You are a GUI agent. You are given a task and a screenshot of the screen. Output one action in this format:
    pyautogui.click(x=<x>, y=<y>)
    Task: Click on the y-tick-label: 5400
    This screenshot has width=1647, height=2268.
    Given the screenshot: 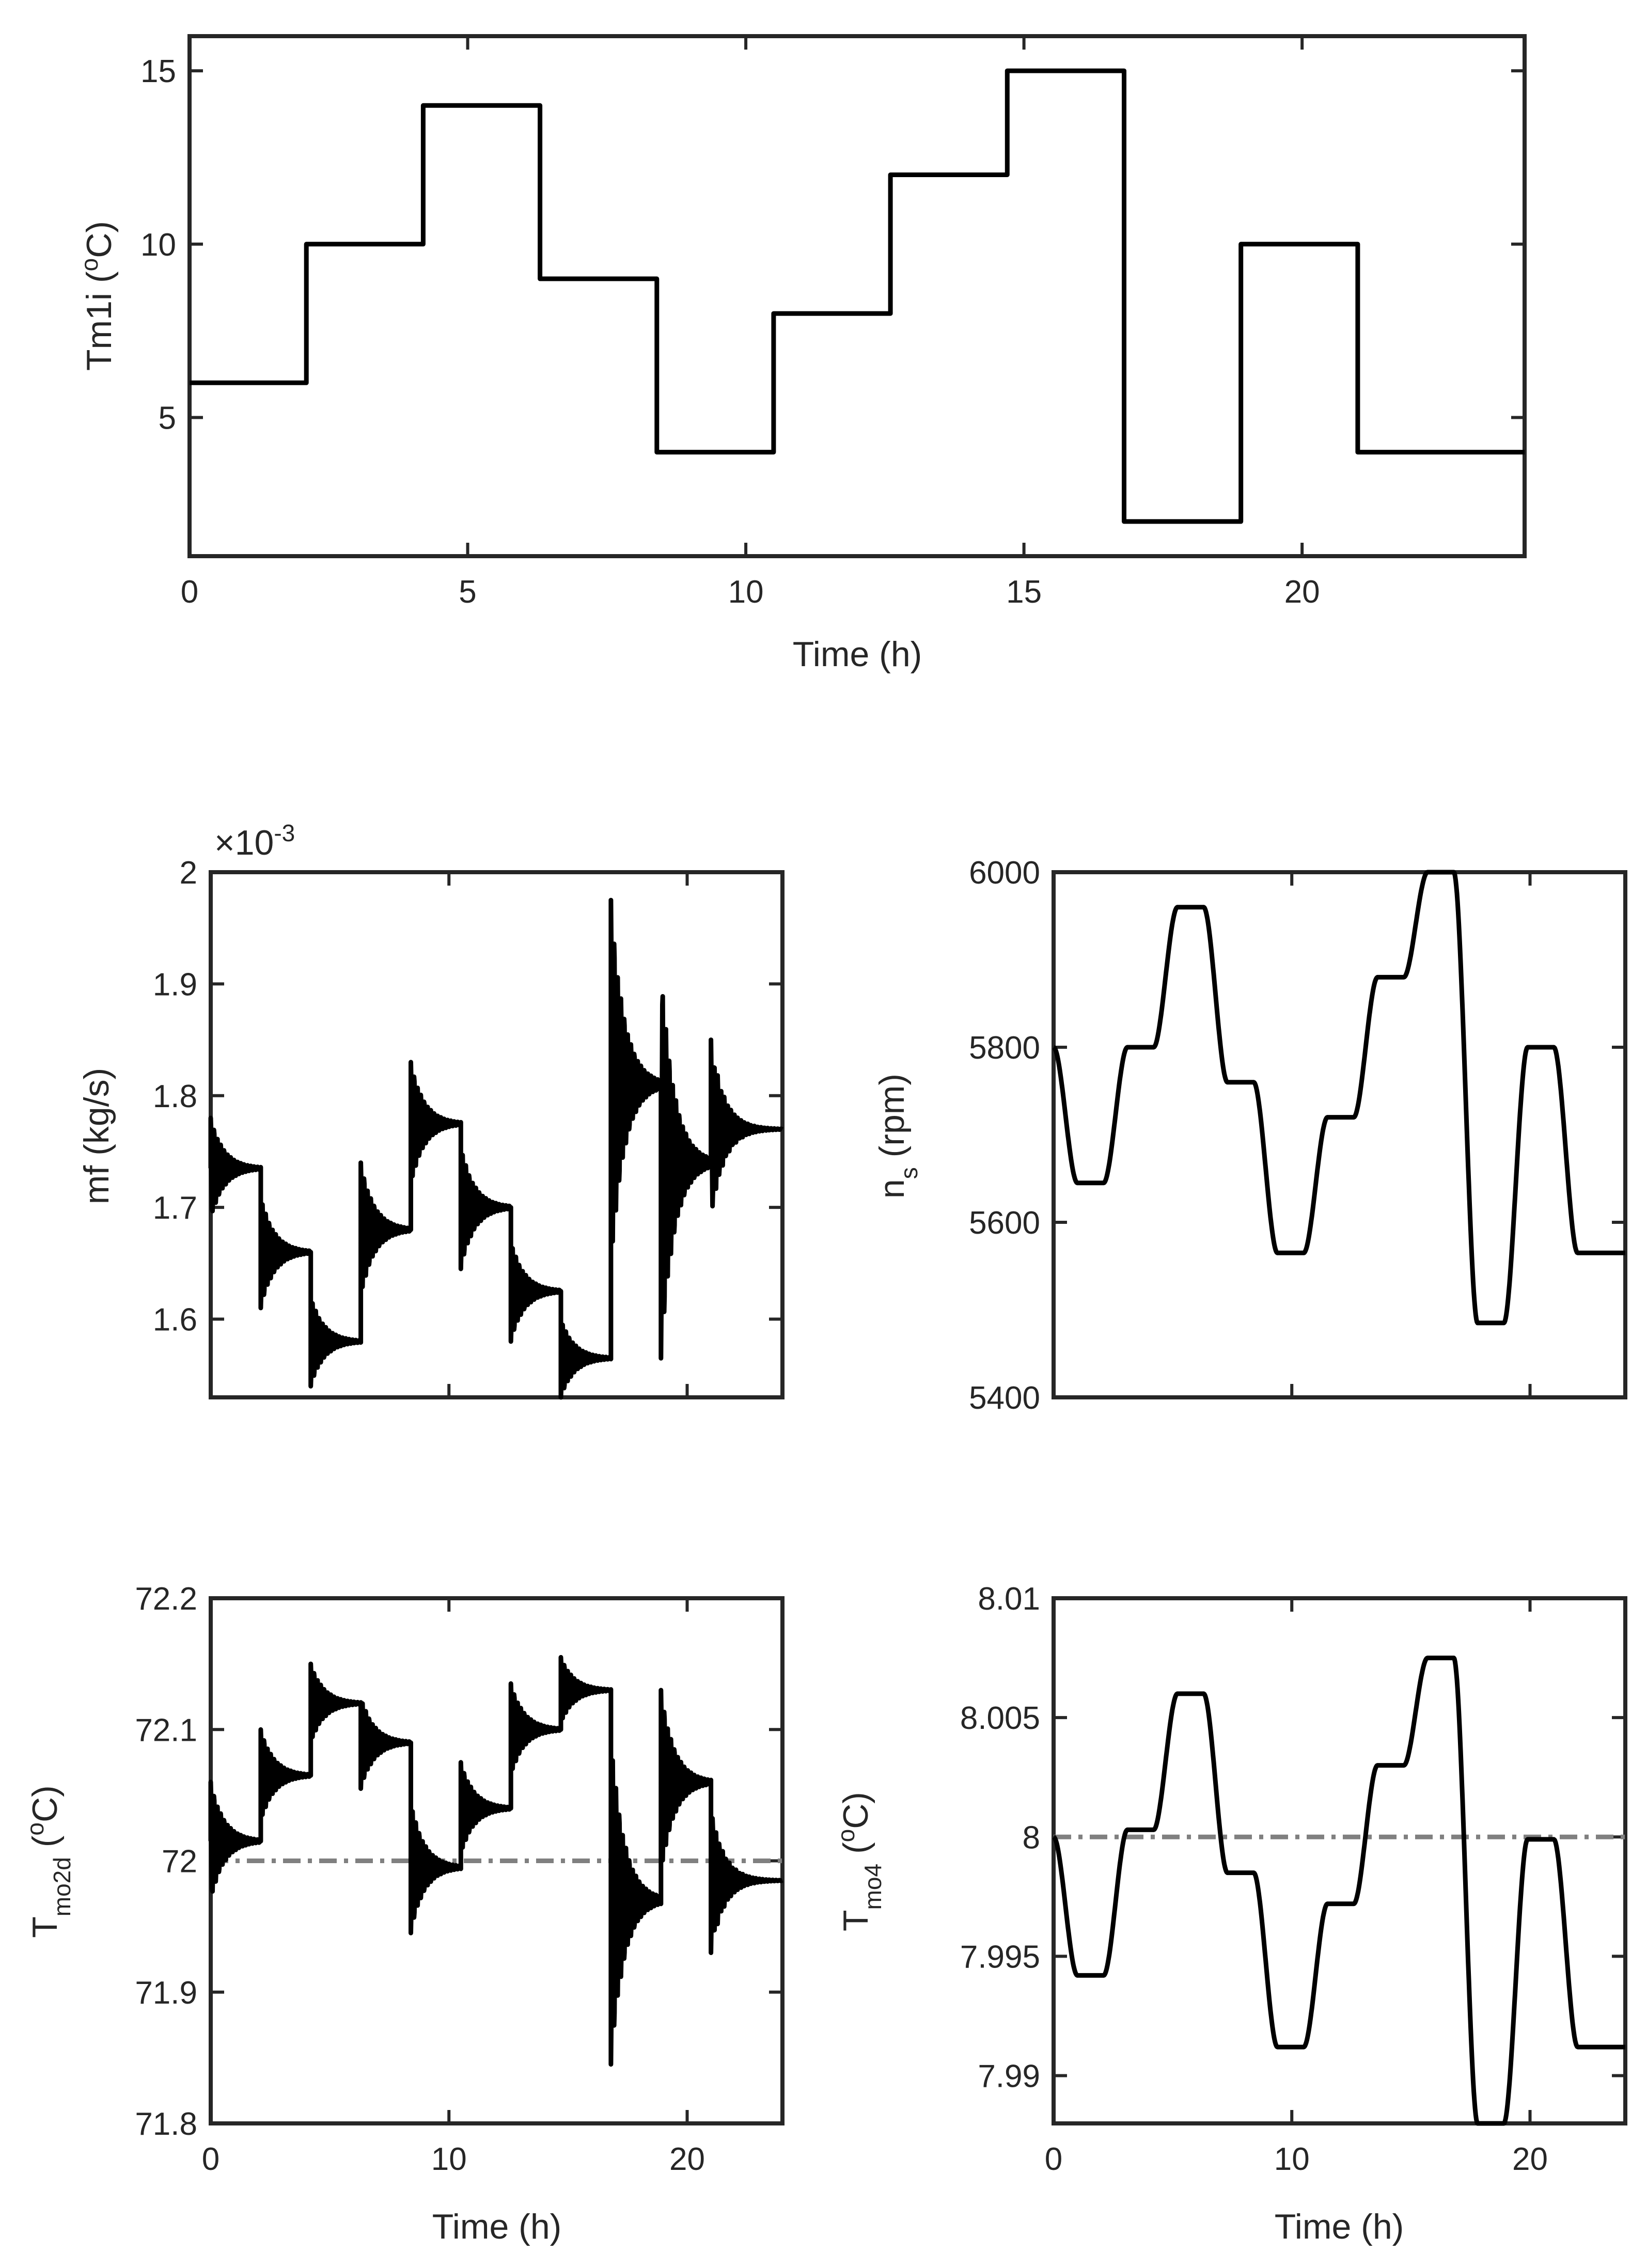 What is the action you would take?
    pyautogui.click(x=1005, y=1398)
    